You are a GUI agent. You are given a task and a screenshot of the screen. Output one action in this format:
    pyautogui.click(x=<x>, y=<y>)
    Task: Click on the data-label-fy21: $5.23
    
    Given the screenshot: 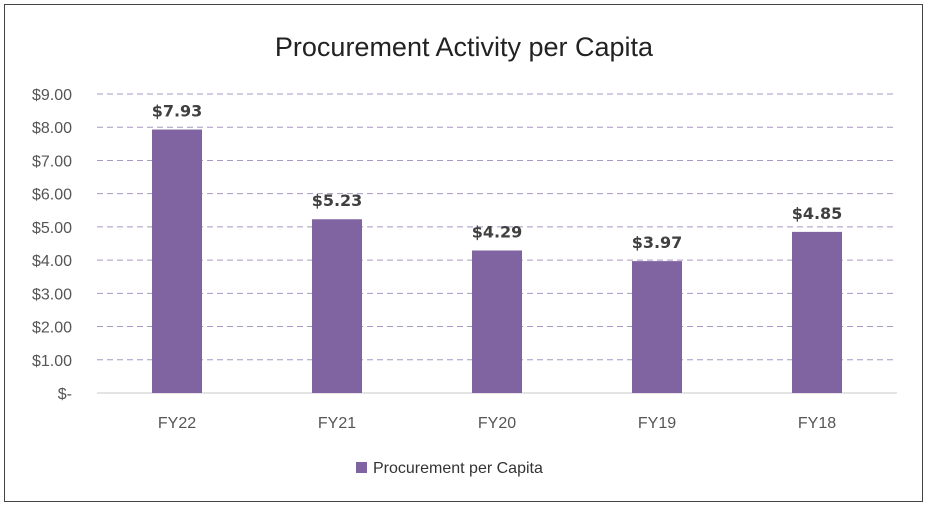 What is the action you would take?
    pyautogui.click(x=337, y=200)
    